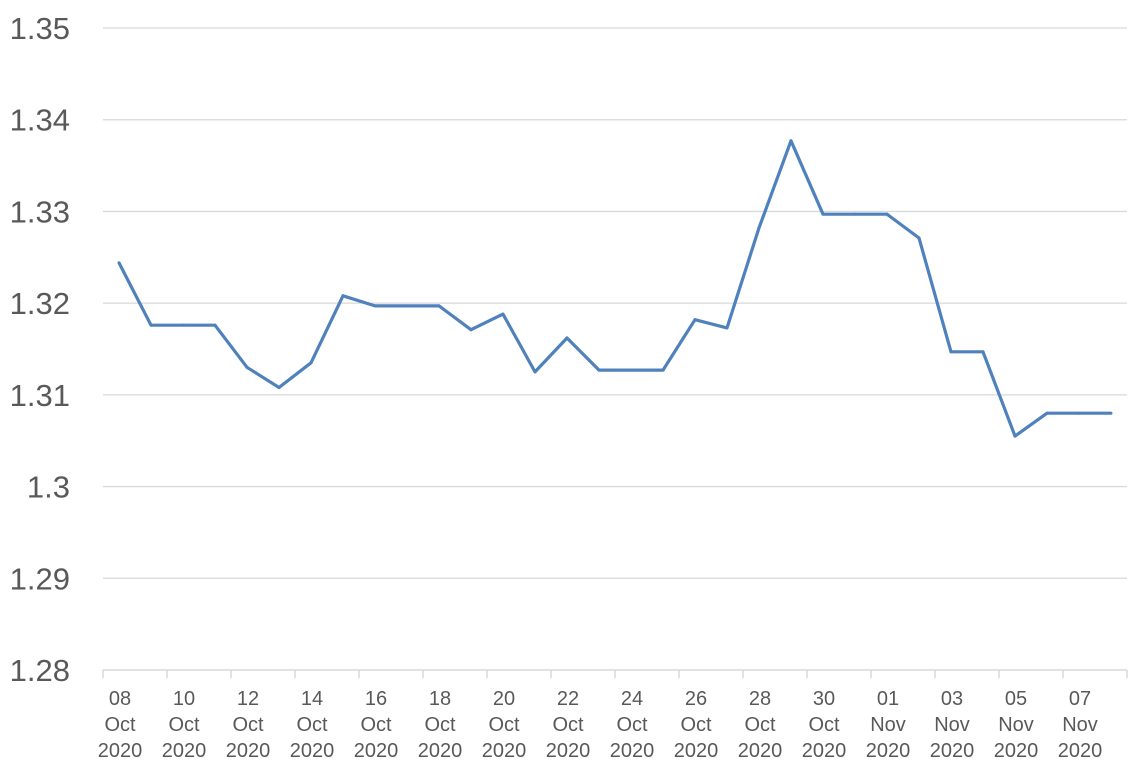 The image size is (1144, 777). I want to click on x-tick-label-line: 03, so click(952, 699).